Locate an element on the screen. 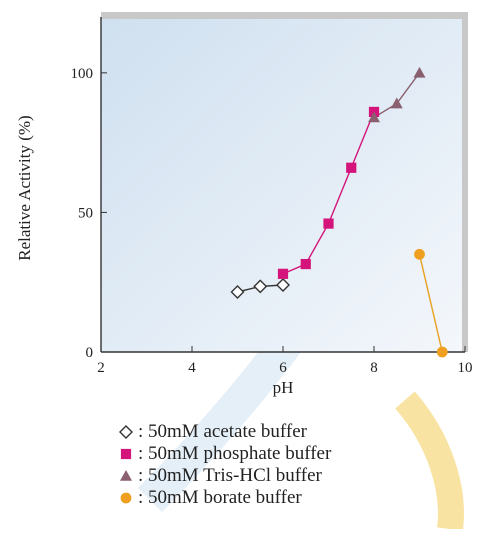 The image size is (479, 534). legend-marker-tris is located at coordinates (126, 475).